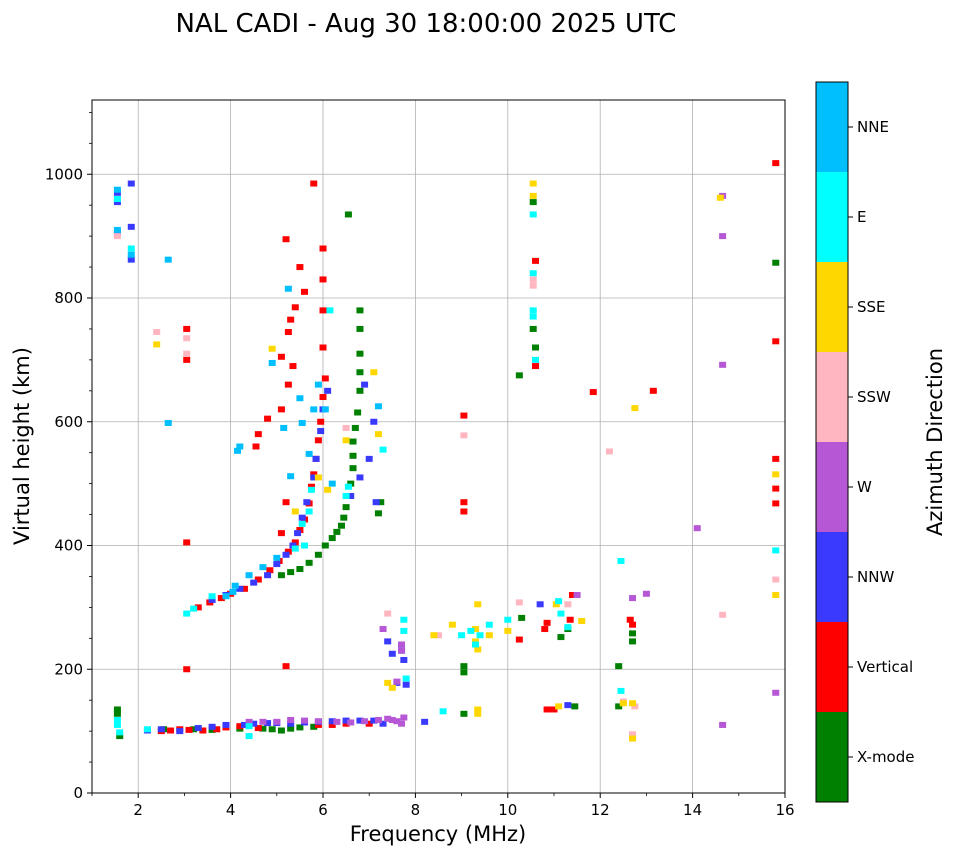 The width and height of the screenshot is (958, 857). I want to click on colorbar-title: Azimuth Direction, so click(935, 442).